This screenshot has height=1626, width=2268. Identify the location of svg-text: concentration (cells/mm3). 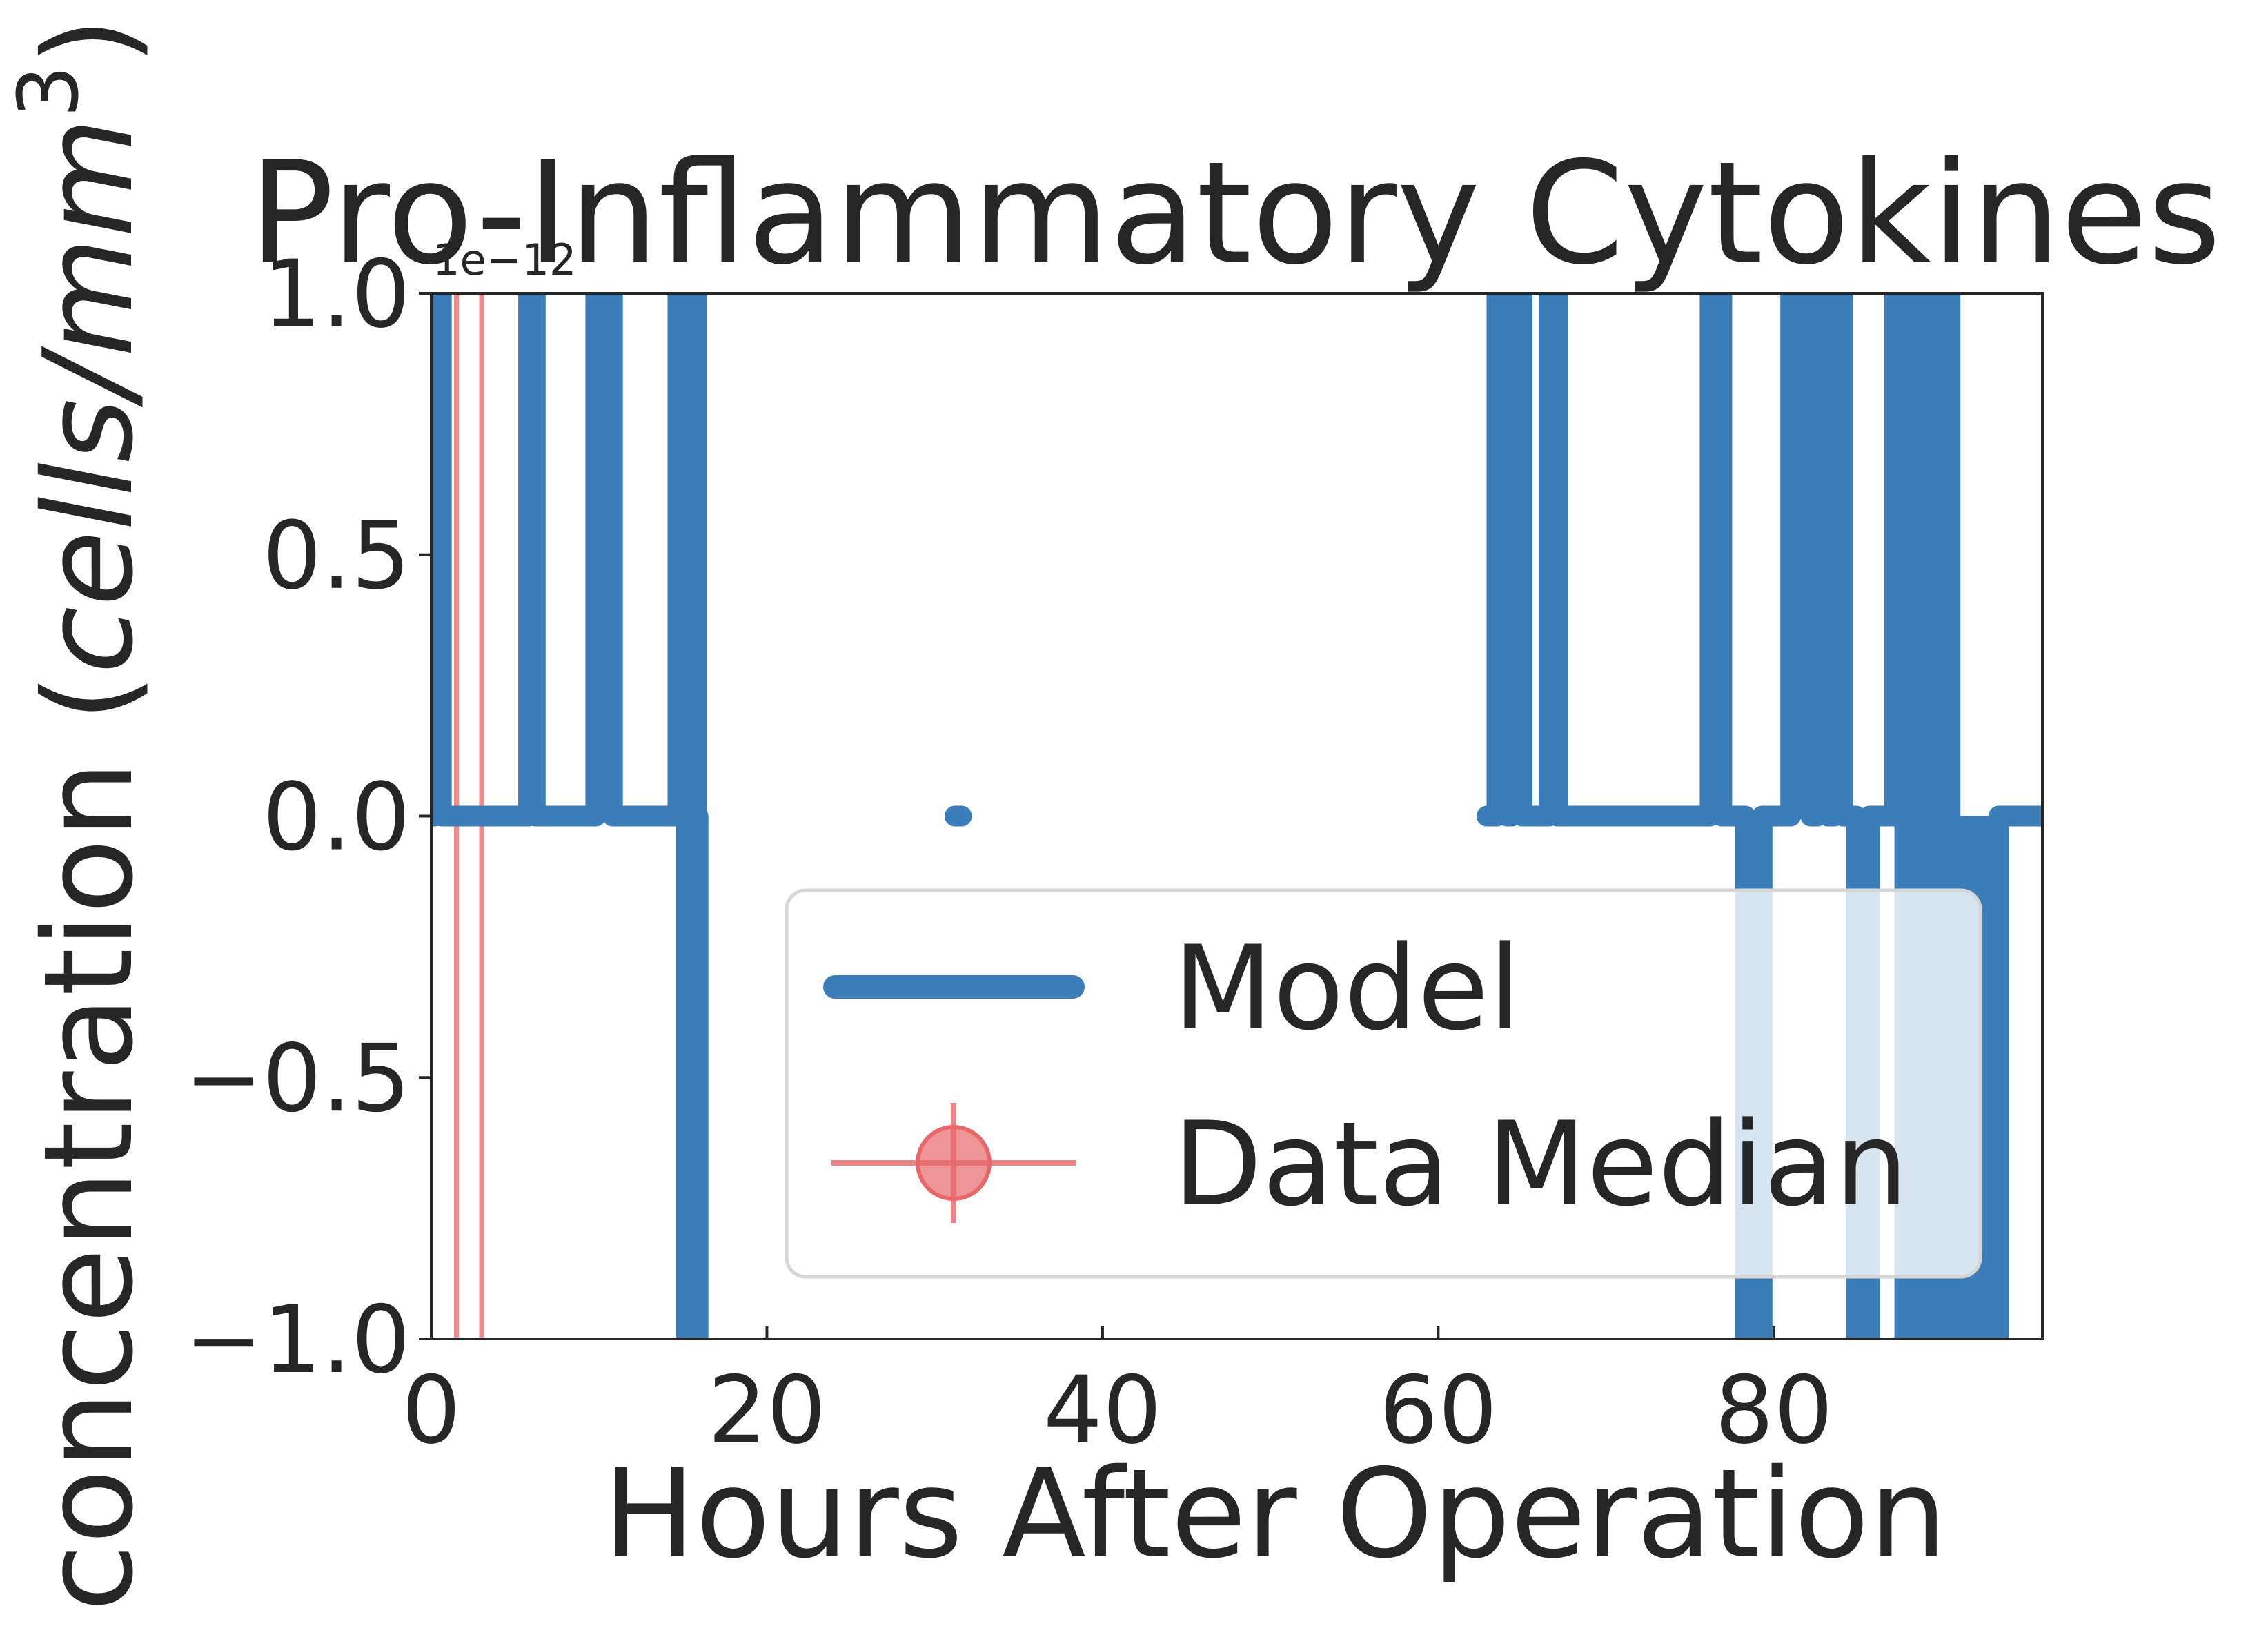
(80, 814).